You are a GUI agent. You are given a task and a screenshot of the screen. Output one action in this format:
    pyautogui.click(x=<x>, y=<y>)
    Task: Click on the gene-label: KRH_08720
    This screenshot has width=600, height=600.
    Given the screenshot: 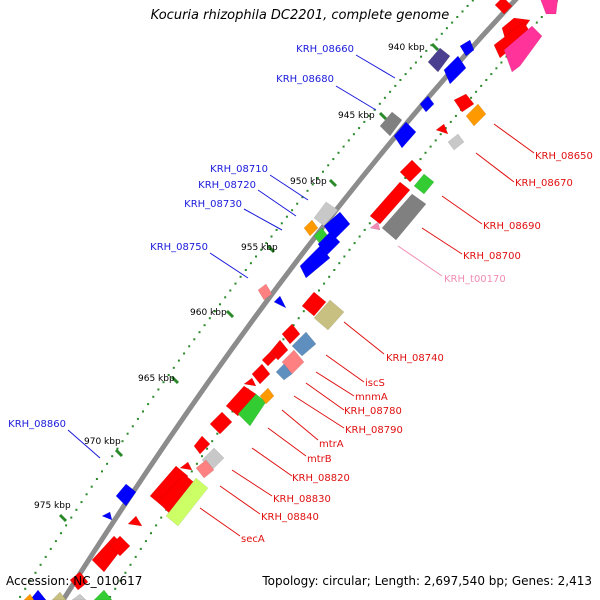 What is the action you would take?
    pyautogui.click(x=227, y=185)
    